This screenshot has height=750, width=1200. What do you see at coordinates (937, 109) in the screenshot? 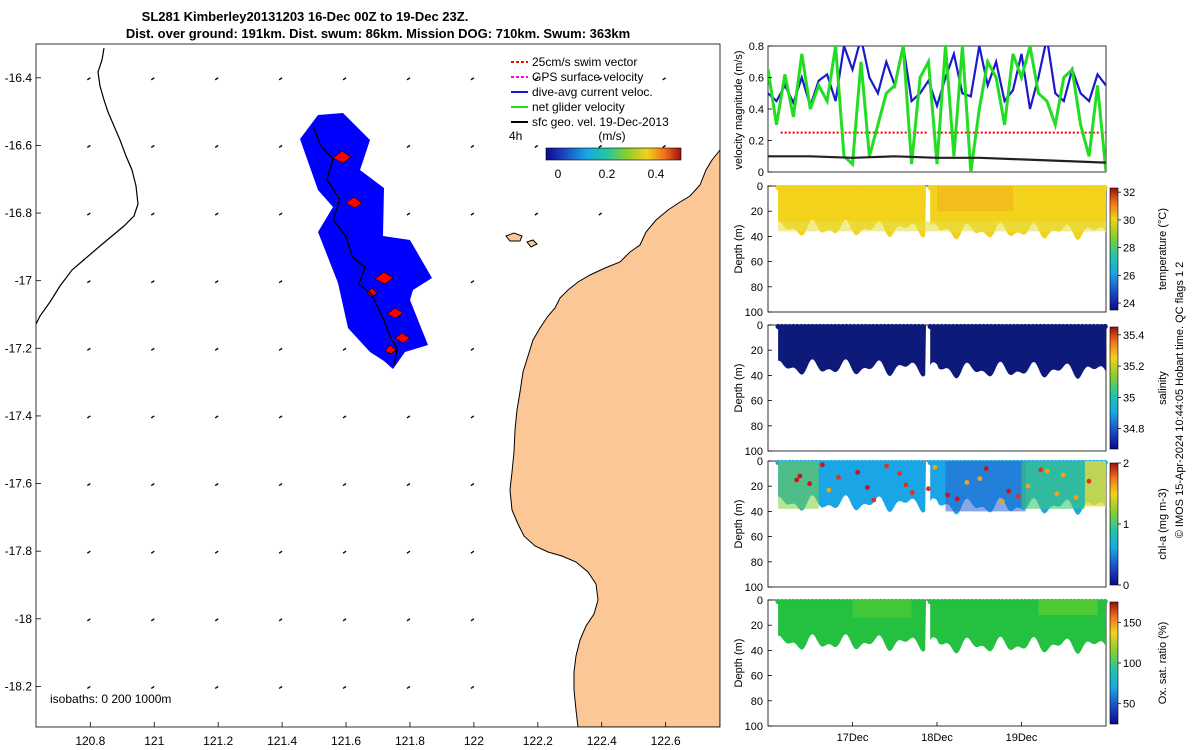
I see `velocity-series-line` at bounding box center [937, 109].